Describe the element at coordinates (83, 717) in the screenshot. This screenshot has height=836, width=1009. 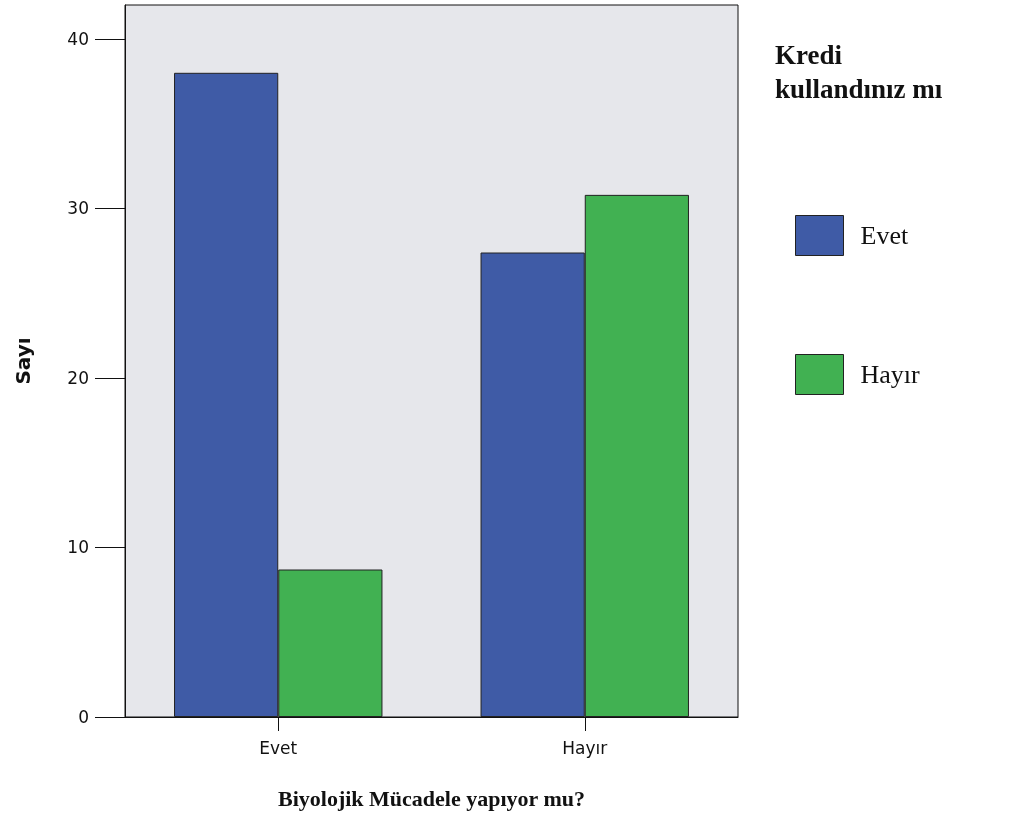
I see `y-tick-label: 0` at that location.